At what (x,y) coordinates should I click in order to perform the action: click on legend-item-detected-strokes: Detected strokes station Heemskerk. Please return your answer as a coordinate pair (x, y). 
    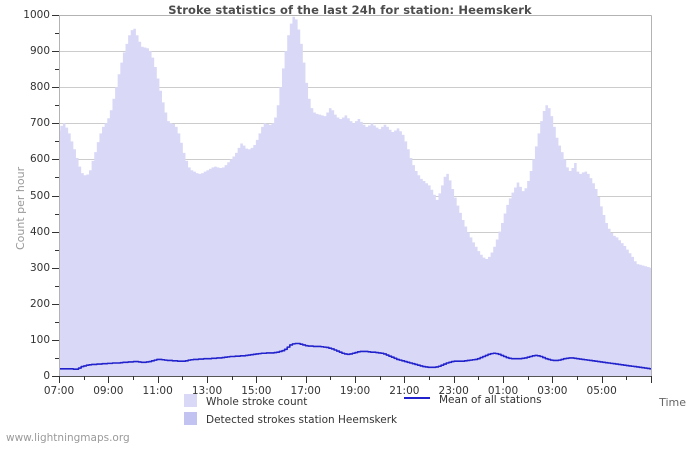
    Looking at the image, I should click on (290, 419).